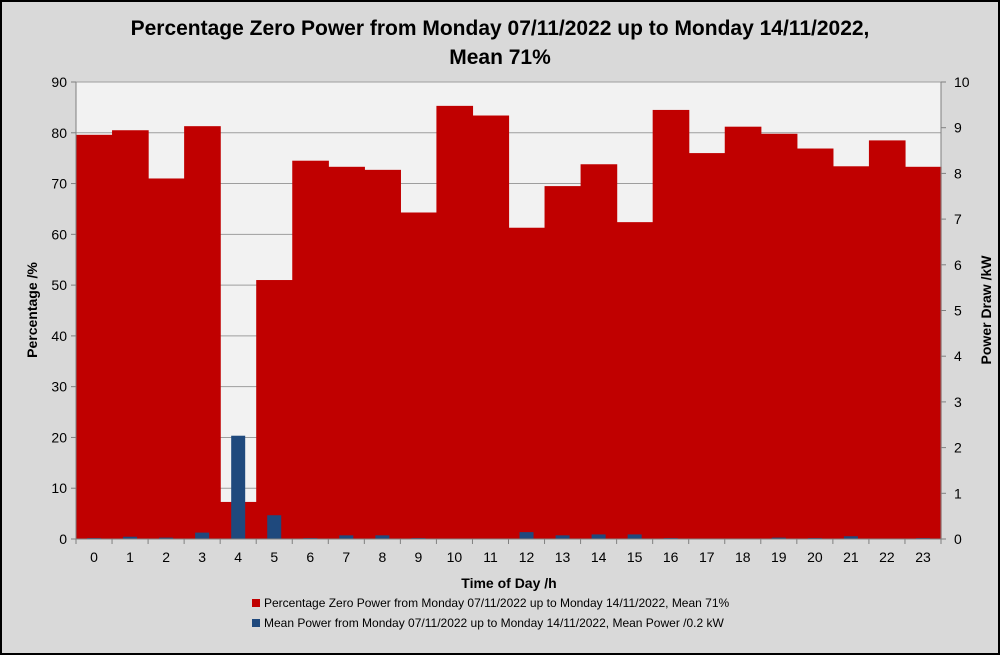 Image resolution: width=1000 pixels, height=655 pixels. Describe the element at coordinates (63, 539) in the screenshot. I see `y-tick-label-left: 0` at that location.